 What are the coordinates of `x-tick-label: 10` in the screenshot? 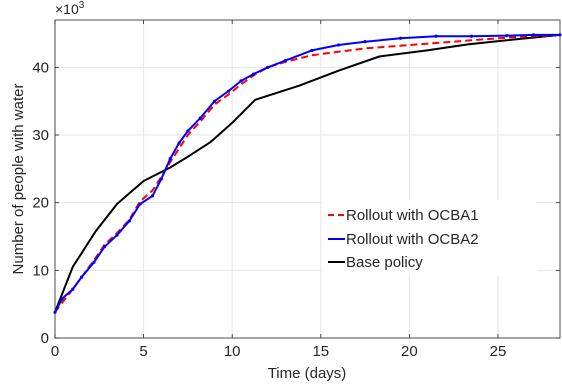 It's located at (232, 351).